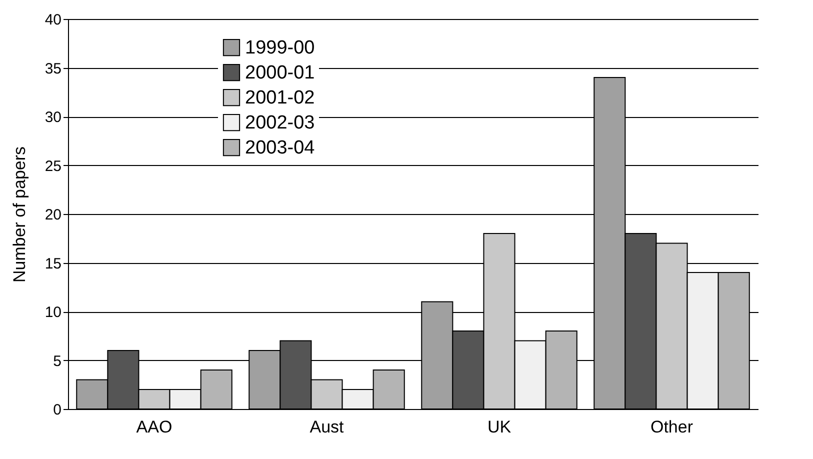  I want to click on y-tick-label: 35, so click(53, 69).